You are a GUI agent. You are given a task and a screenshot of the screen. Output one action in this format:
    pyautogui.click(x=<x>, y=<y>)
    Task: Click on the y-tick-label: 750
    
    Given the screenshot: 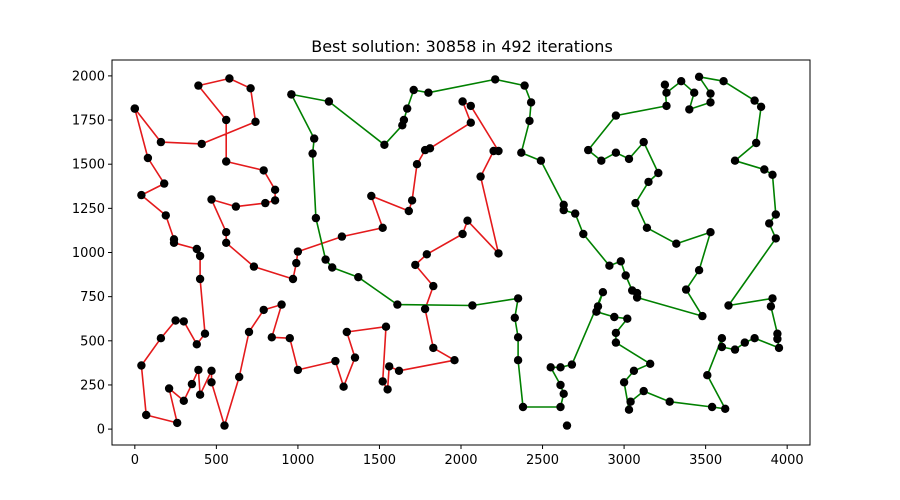 What is the action you would take?
    pyautogui.click(x=92, y=297)
    